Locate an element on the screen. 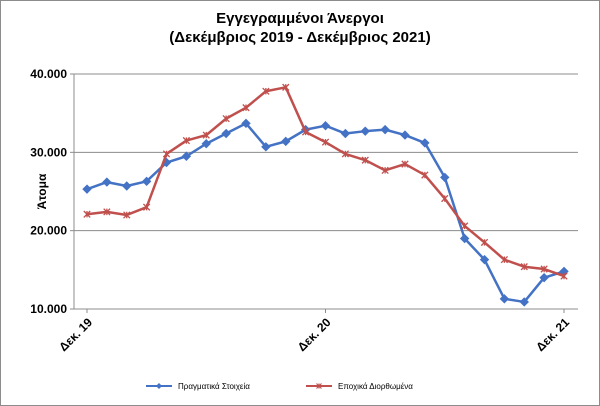 The height and width of the screenshot is (406, 600). legend-layer: Πραγματικά Στοιχεία Εποχικά Διορθωμένα is located at coordinates (279, 386).